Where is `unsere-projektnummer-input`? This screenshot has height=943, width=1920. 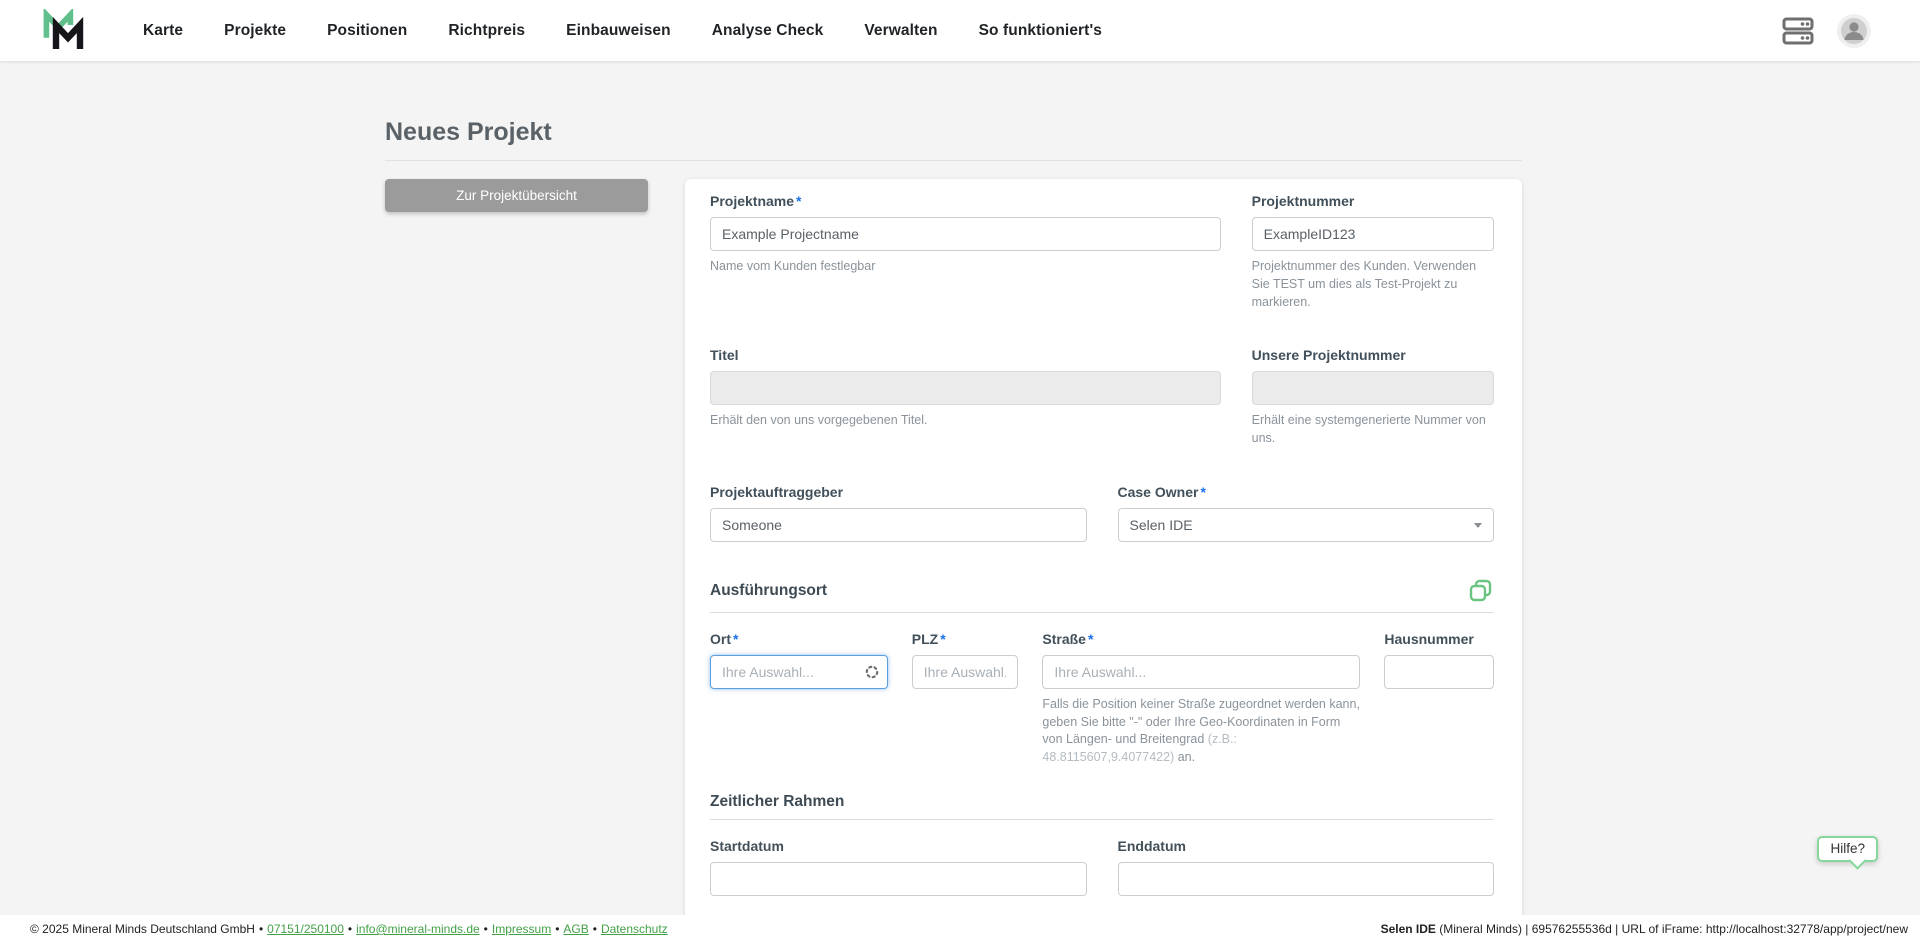
unsere-projektnummer-input is located at coordinates (1372, 388).